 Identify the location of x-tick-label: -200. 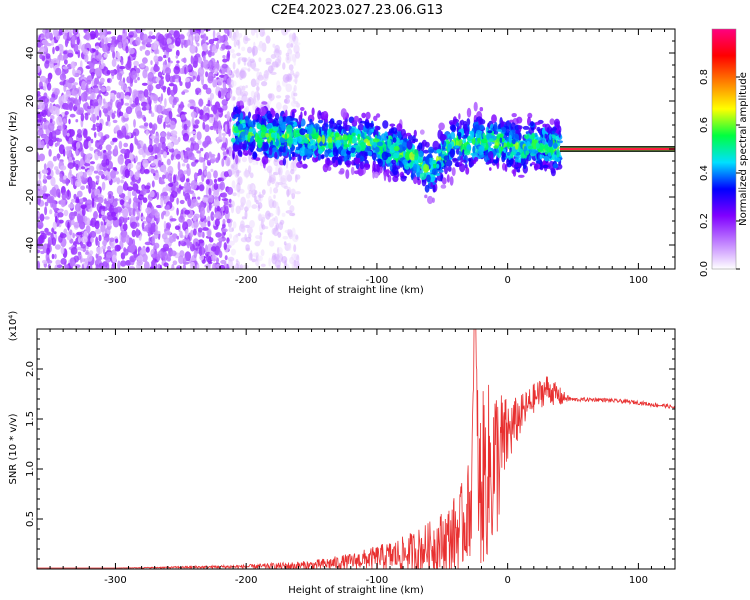
(246, 580).